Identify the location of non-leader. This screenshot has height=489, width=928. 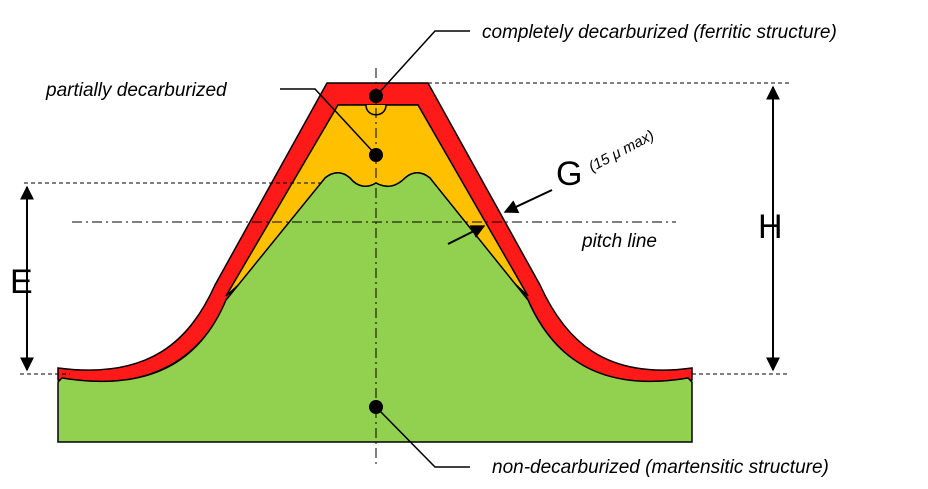
(422, 437).